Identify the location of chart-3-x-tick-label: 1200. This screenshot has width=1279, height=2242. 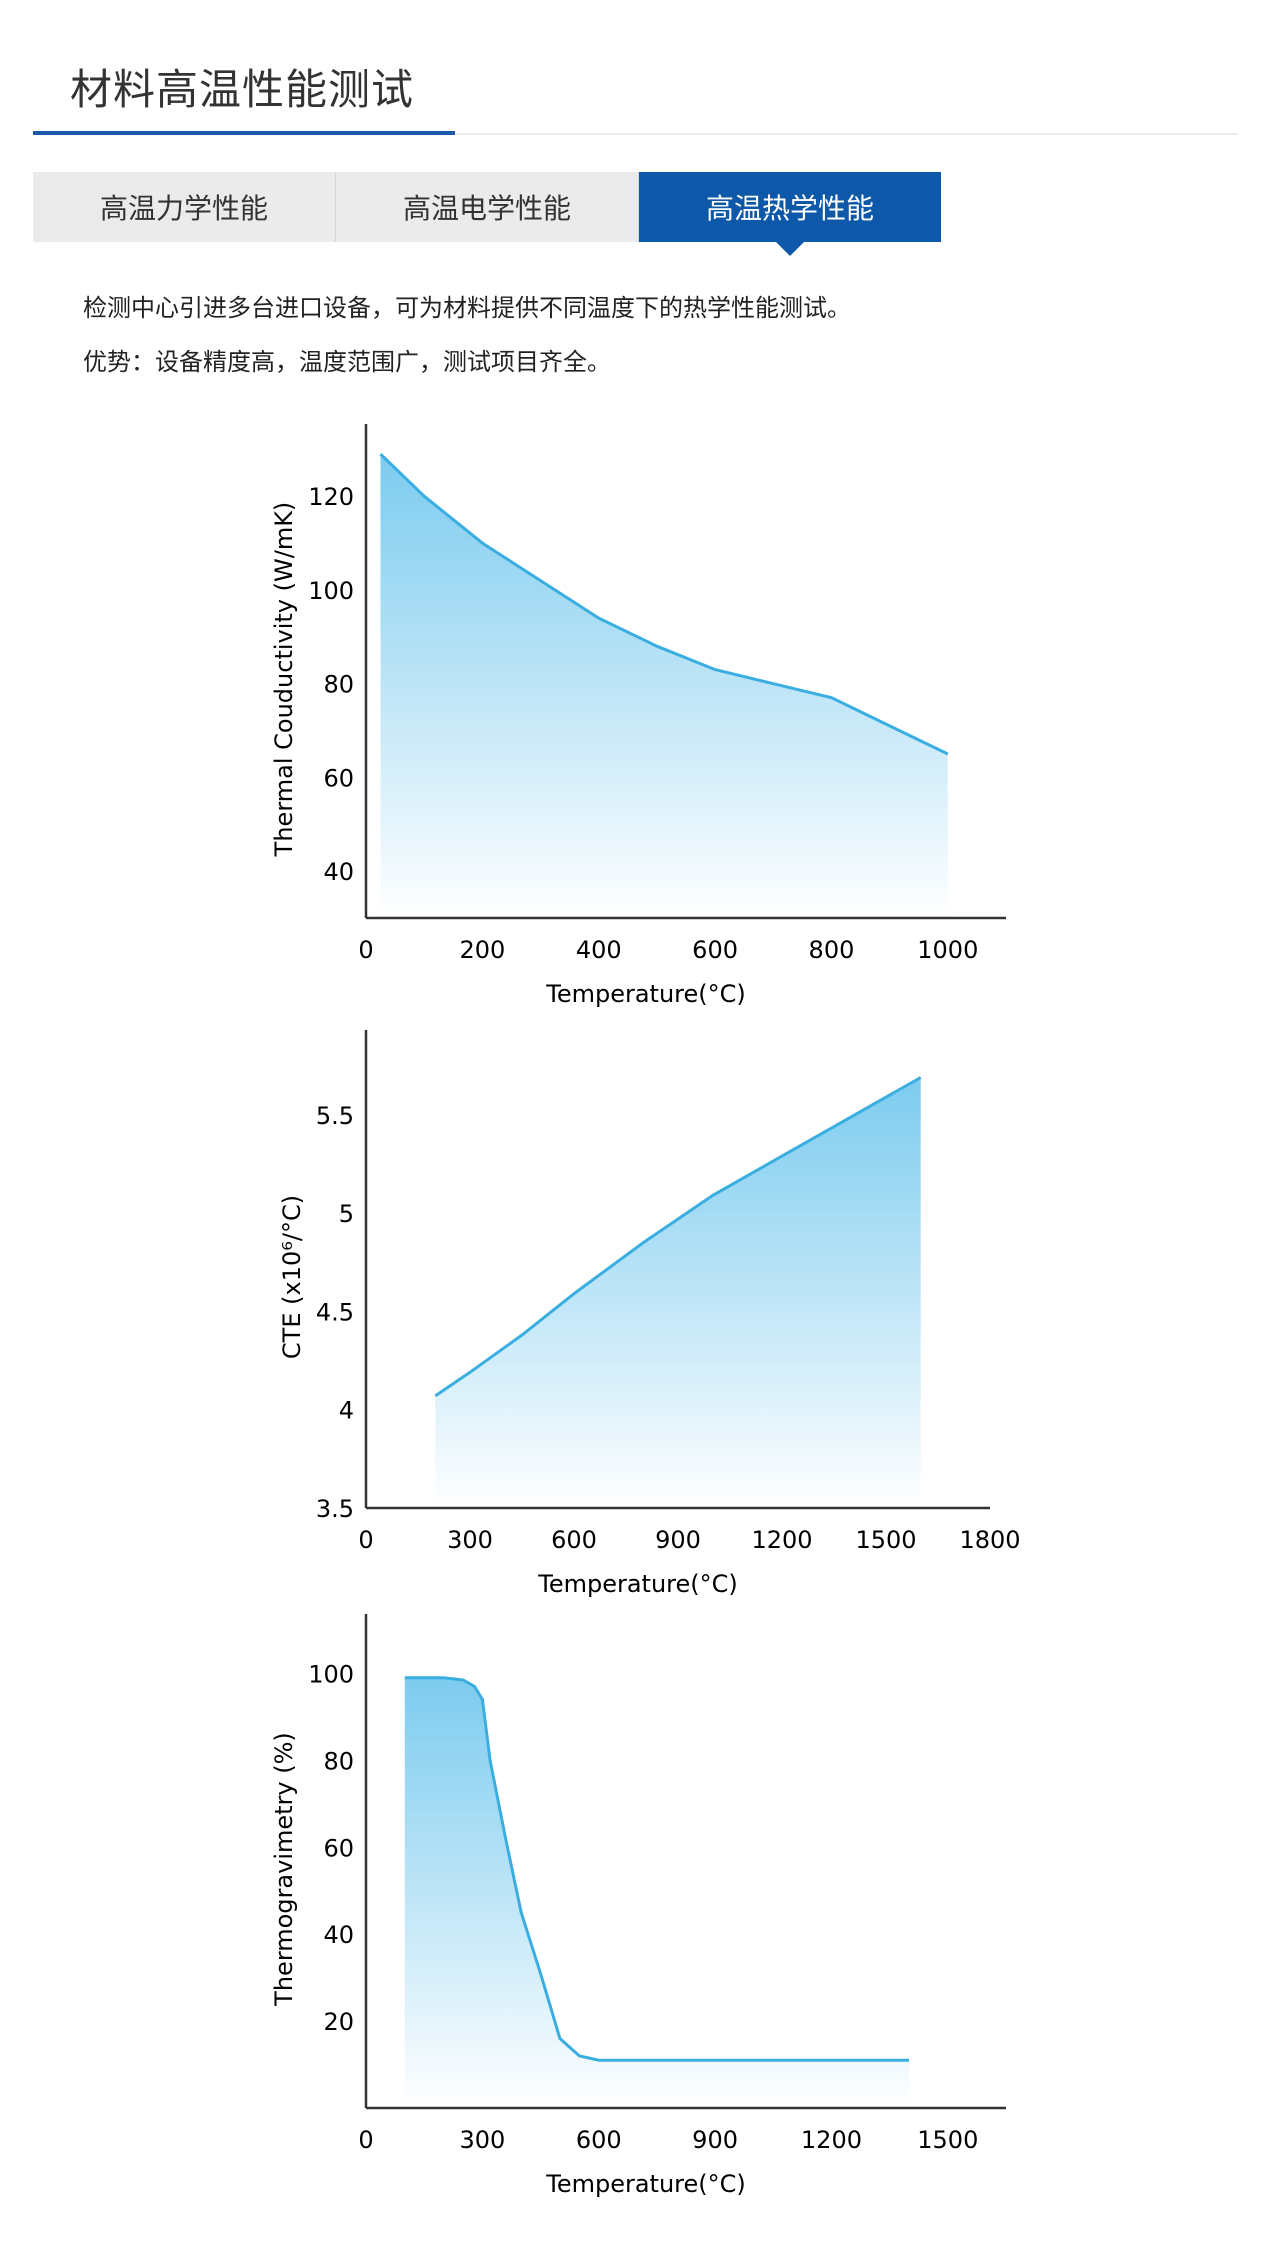
(831, 2140).